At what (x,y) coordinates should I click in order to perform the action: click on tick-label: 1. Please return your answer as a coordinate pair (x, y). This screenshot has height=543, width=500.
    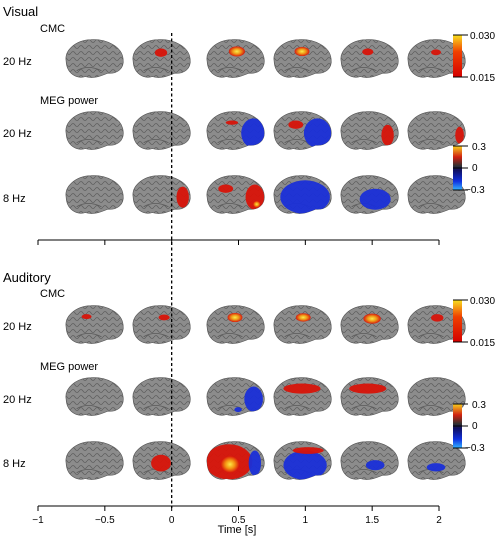
    Looking at the image, I should click on (306, 520).